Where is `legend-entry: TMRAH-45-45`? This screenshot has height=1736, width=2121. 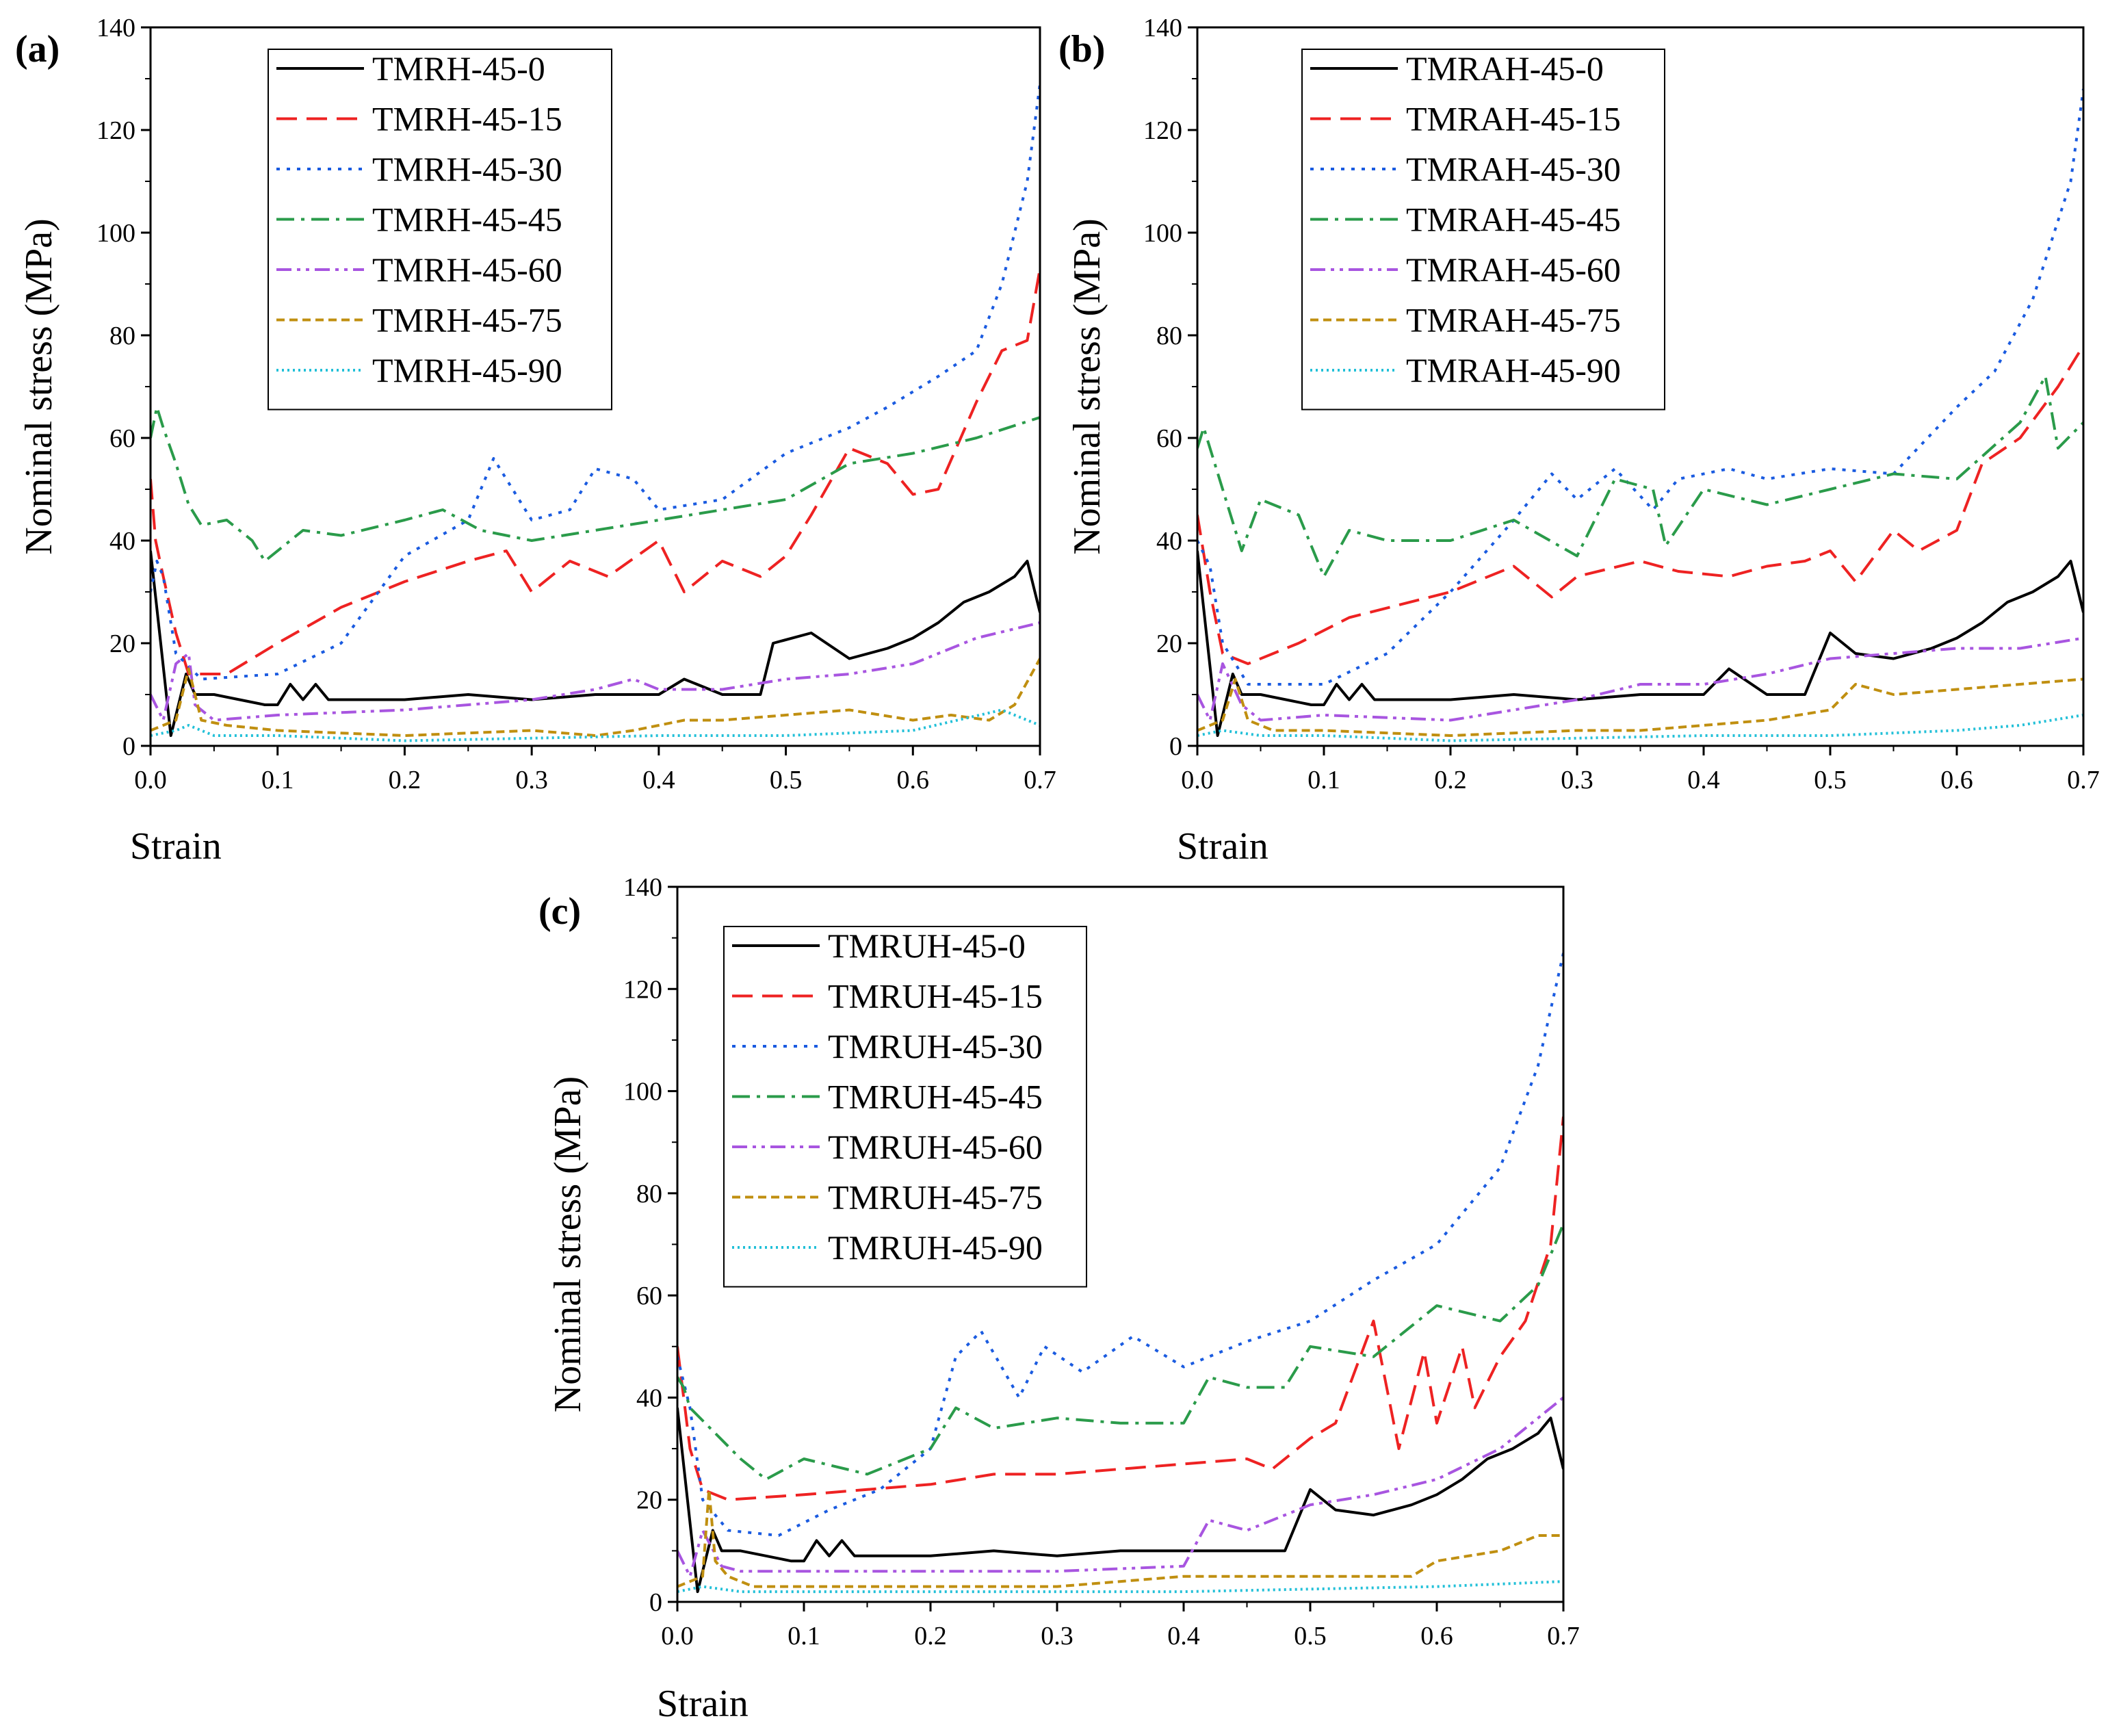
legend-entry: TMRAH-45-45 is located at coordinates (1513, 219).